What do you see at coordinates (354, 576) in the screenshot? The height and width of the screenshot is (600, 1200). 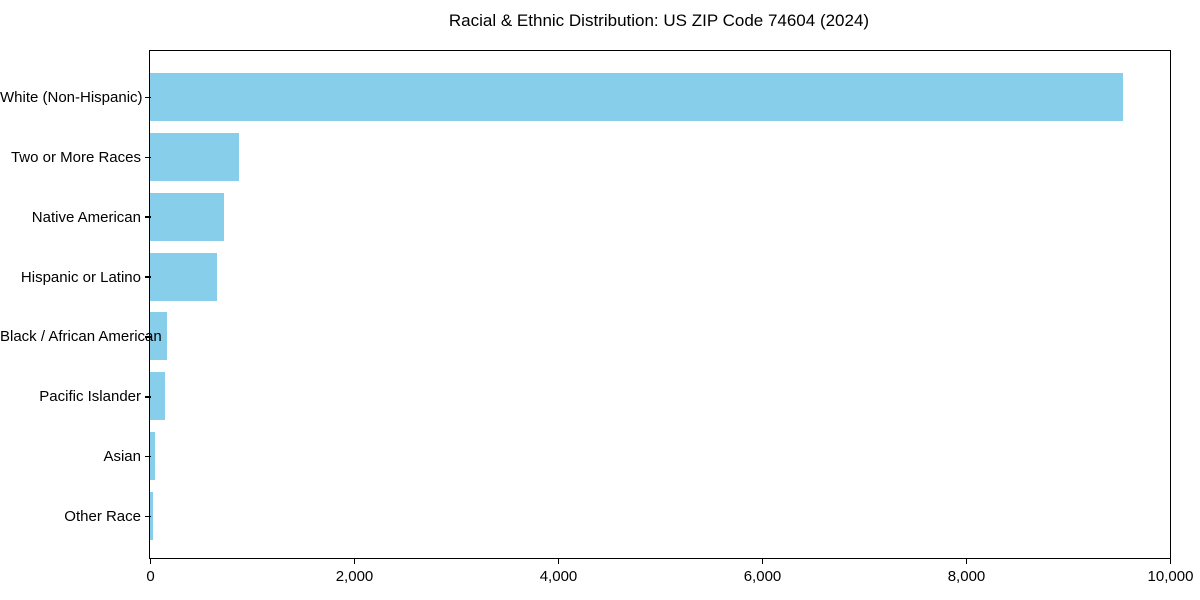 I see `x-axis-label: 2,000` at bounding box center [354, 576].